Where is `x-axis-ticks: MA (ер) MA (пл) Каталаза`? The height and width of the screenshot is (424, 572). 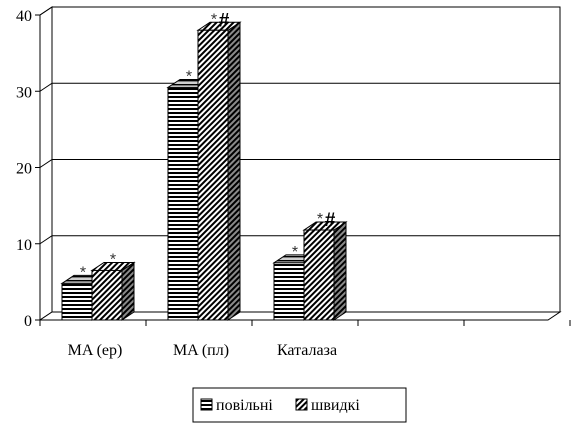
x-axis-ticks: MA (ер) MA (пл) Каталаза is located at coordinates (305, 339).